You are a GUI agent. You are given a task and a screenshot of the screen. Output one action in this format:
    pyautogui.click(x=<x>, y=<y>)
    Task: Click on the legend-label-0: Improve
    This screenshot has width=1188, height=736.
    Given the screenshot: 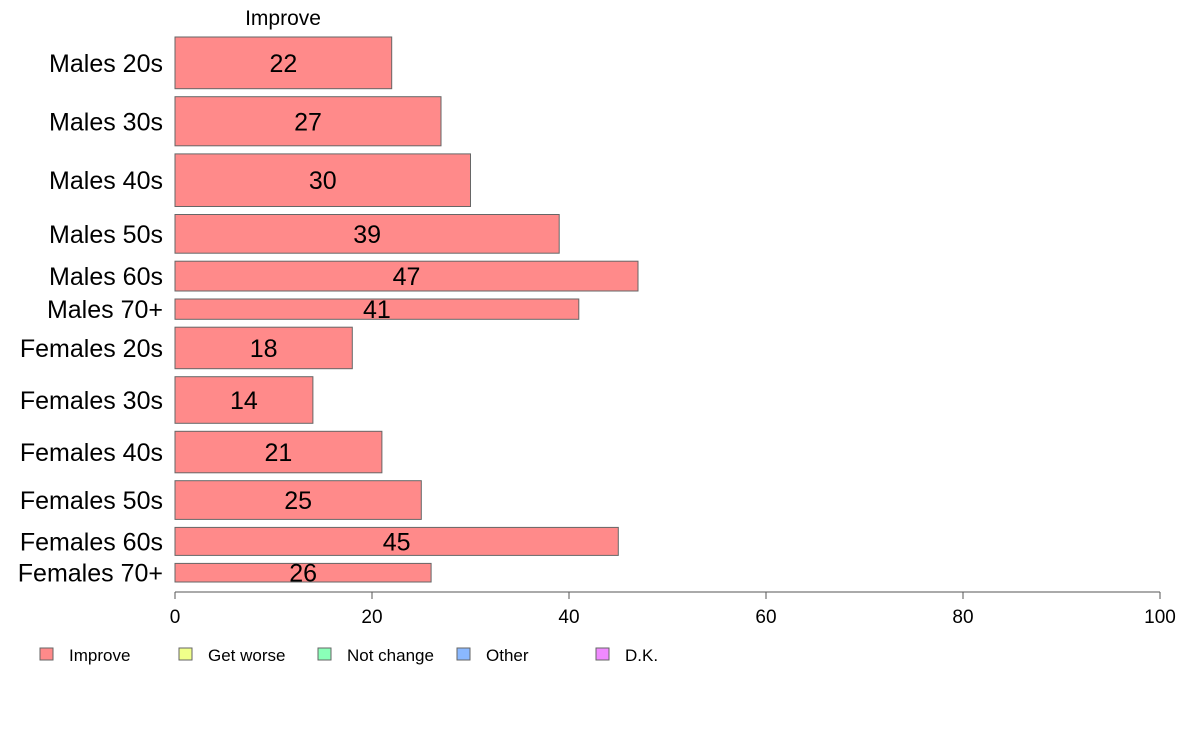 What is the action you would take?
    pyautogui.click(x=99, y=655)
    